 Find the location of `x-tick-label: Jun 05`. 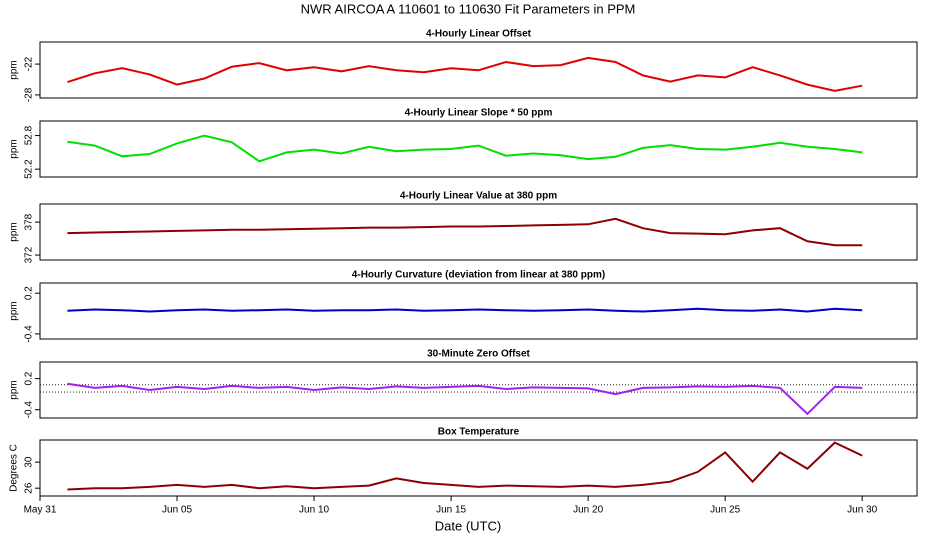

x-tick-label: Jun 05 is located at coordinates (177, 510).